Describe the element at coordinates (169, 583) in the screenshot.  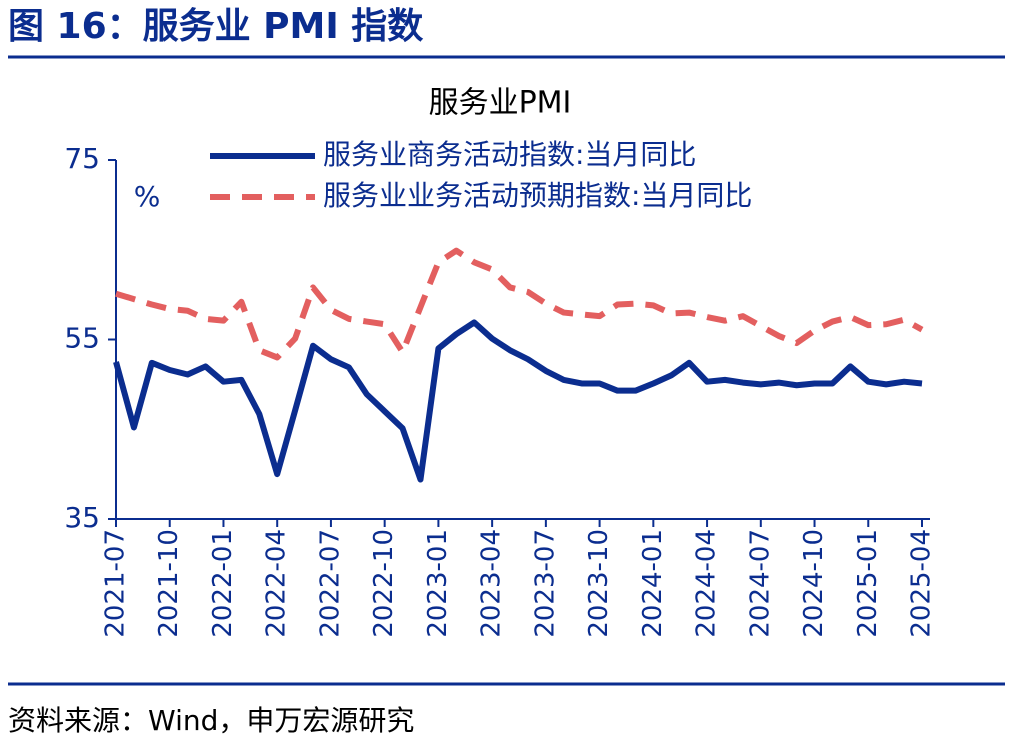
I see `x-tick-label: 2021-10` at that location.